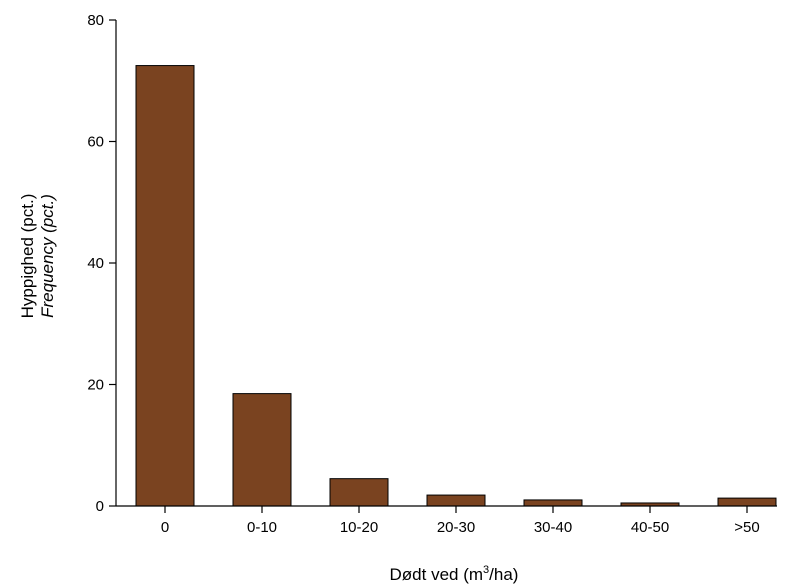 Image resolution: width=789 pixels, height=588 pixels. What do you see at coordinates (456, 527) in the screenshot?
I see `x-tick-label-3: 20-30` at bounding box center [456, 527].